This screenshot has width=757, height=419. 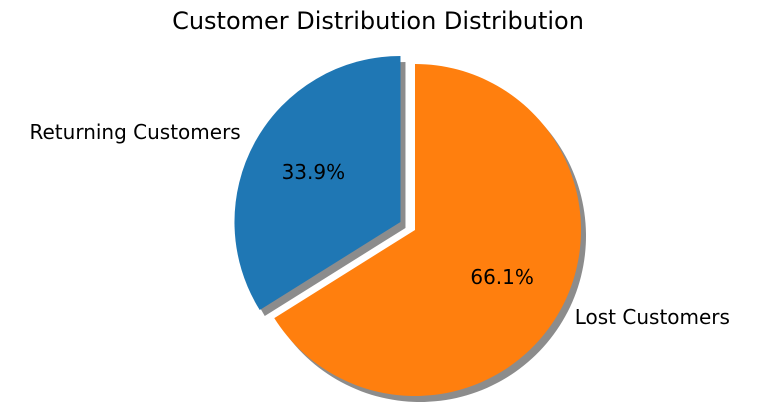 I want to click on value-label: 66.1%, so click(x=502, y=277).